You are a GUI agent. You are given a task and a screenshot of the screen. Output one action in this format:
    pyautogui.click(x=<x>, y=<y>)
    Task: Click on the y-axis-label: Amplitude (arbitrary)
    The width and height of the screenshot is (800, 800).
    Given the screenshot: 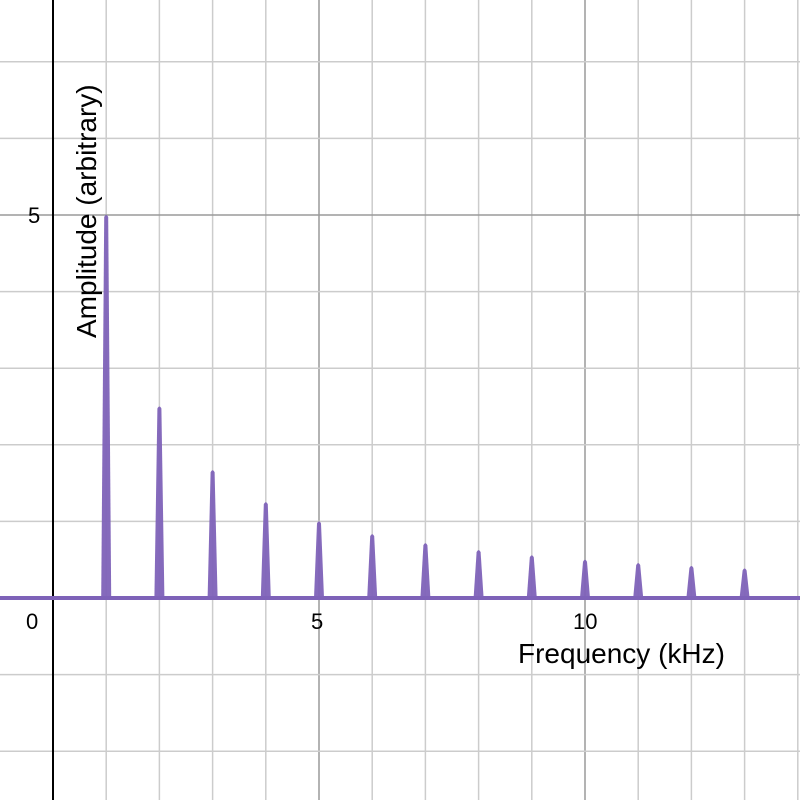 What is the action you would take?
    pyautogui.click(x=86, y=211)
    